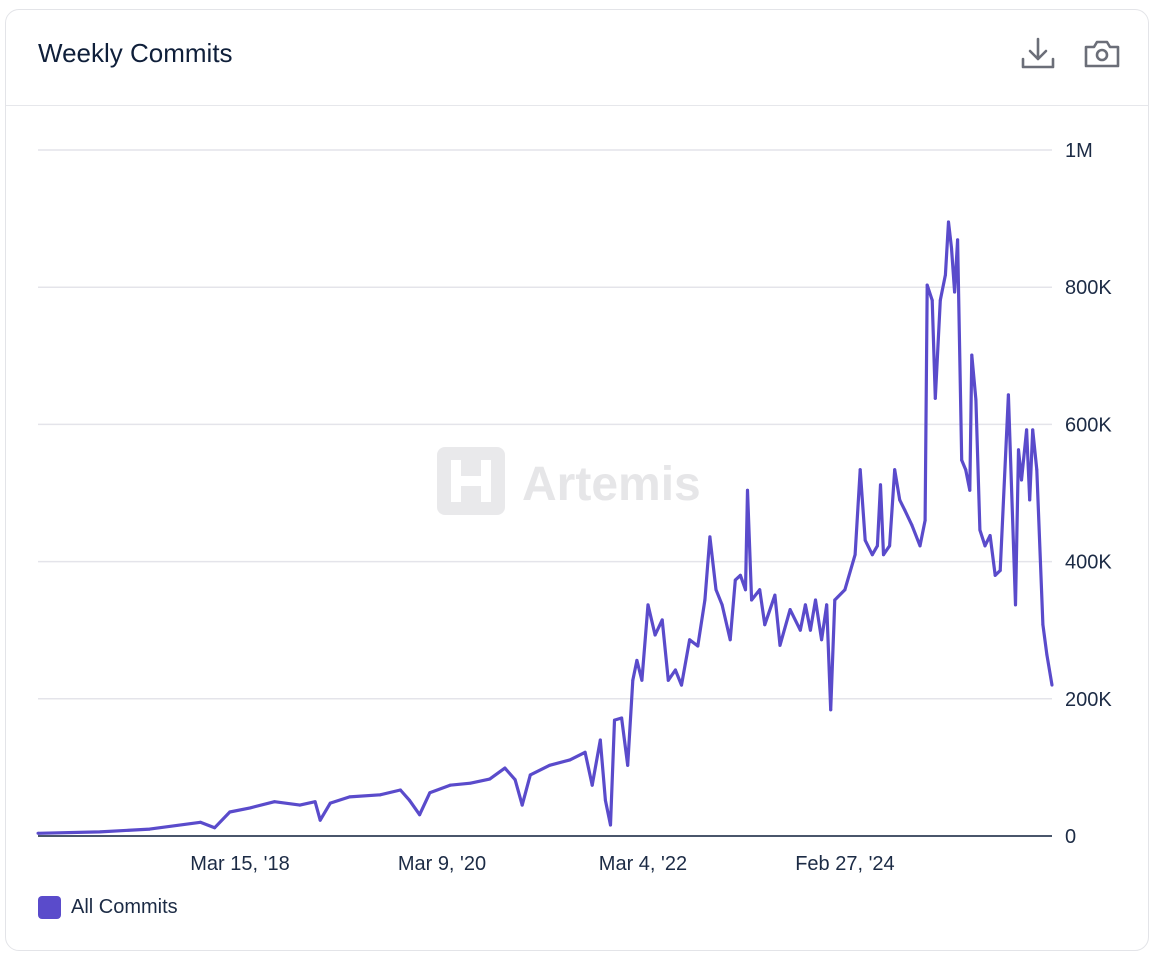 This screenshot has height=964, width=1156. What do you see at coordinates (1102, 54) in the screenshot?
I see `camera-icon` at bounding box center [1102, 54].